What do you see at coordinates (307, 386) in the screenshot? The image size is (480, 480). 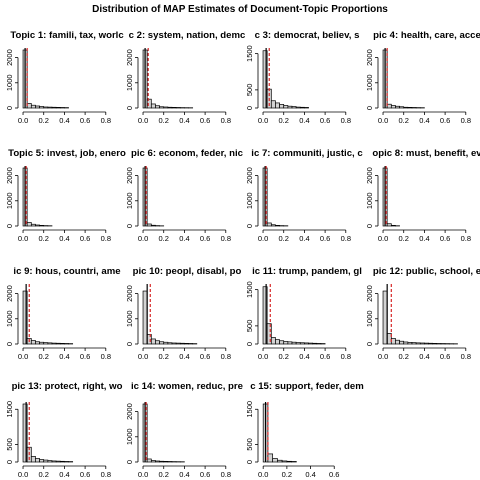 I see `panel-title: c 15: support, feder, dem` at bounding box center [307, 386].